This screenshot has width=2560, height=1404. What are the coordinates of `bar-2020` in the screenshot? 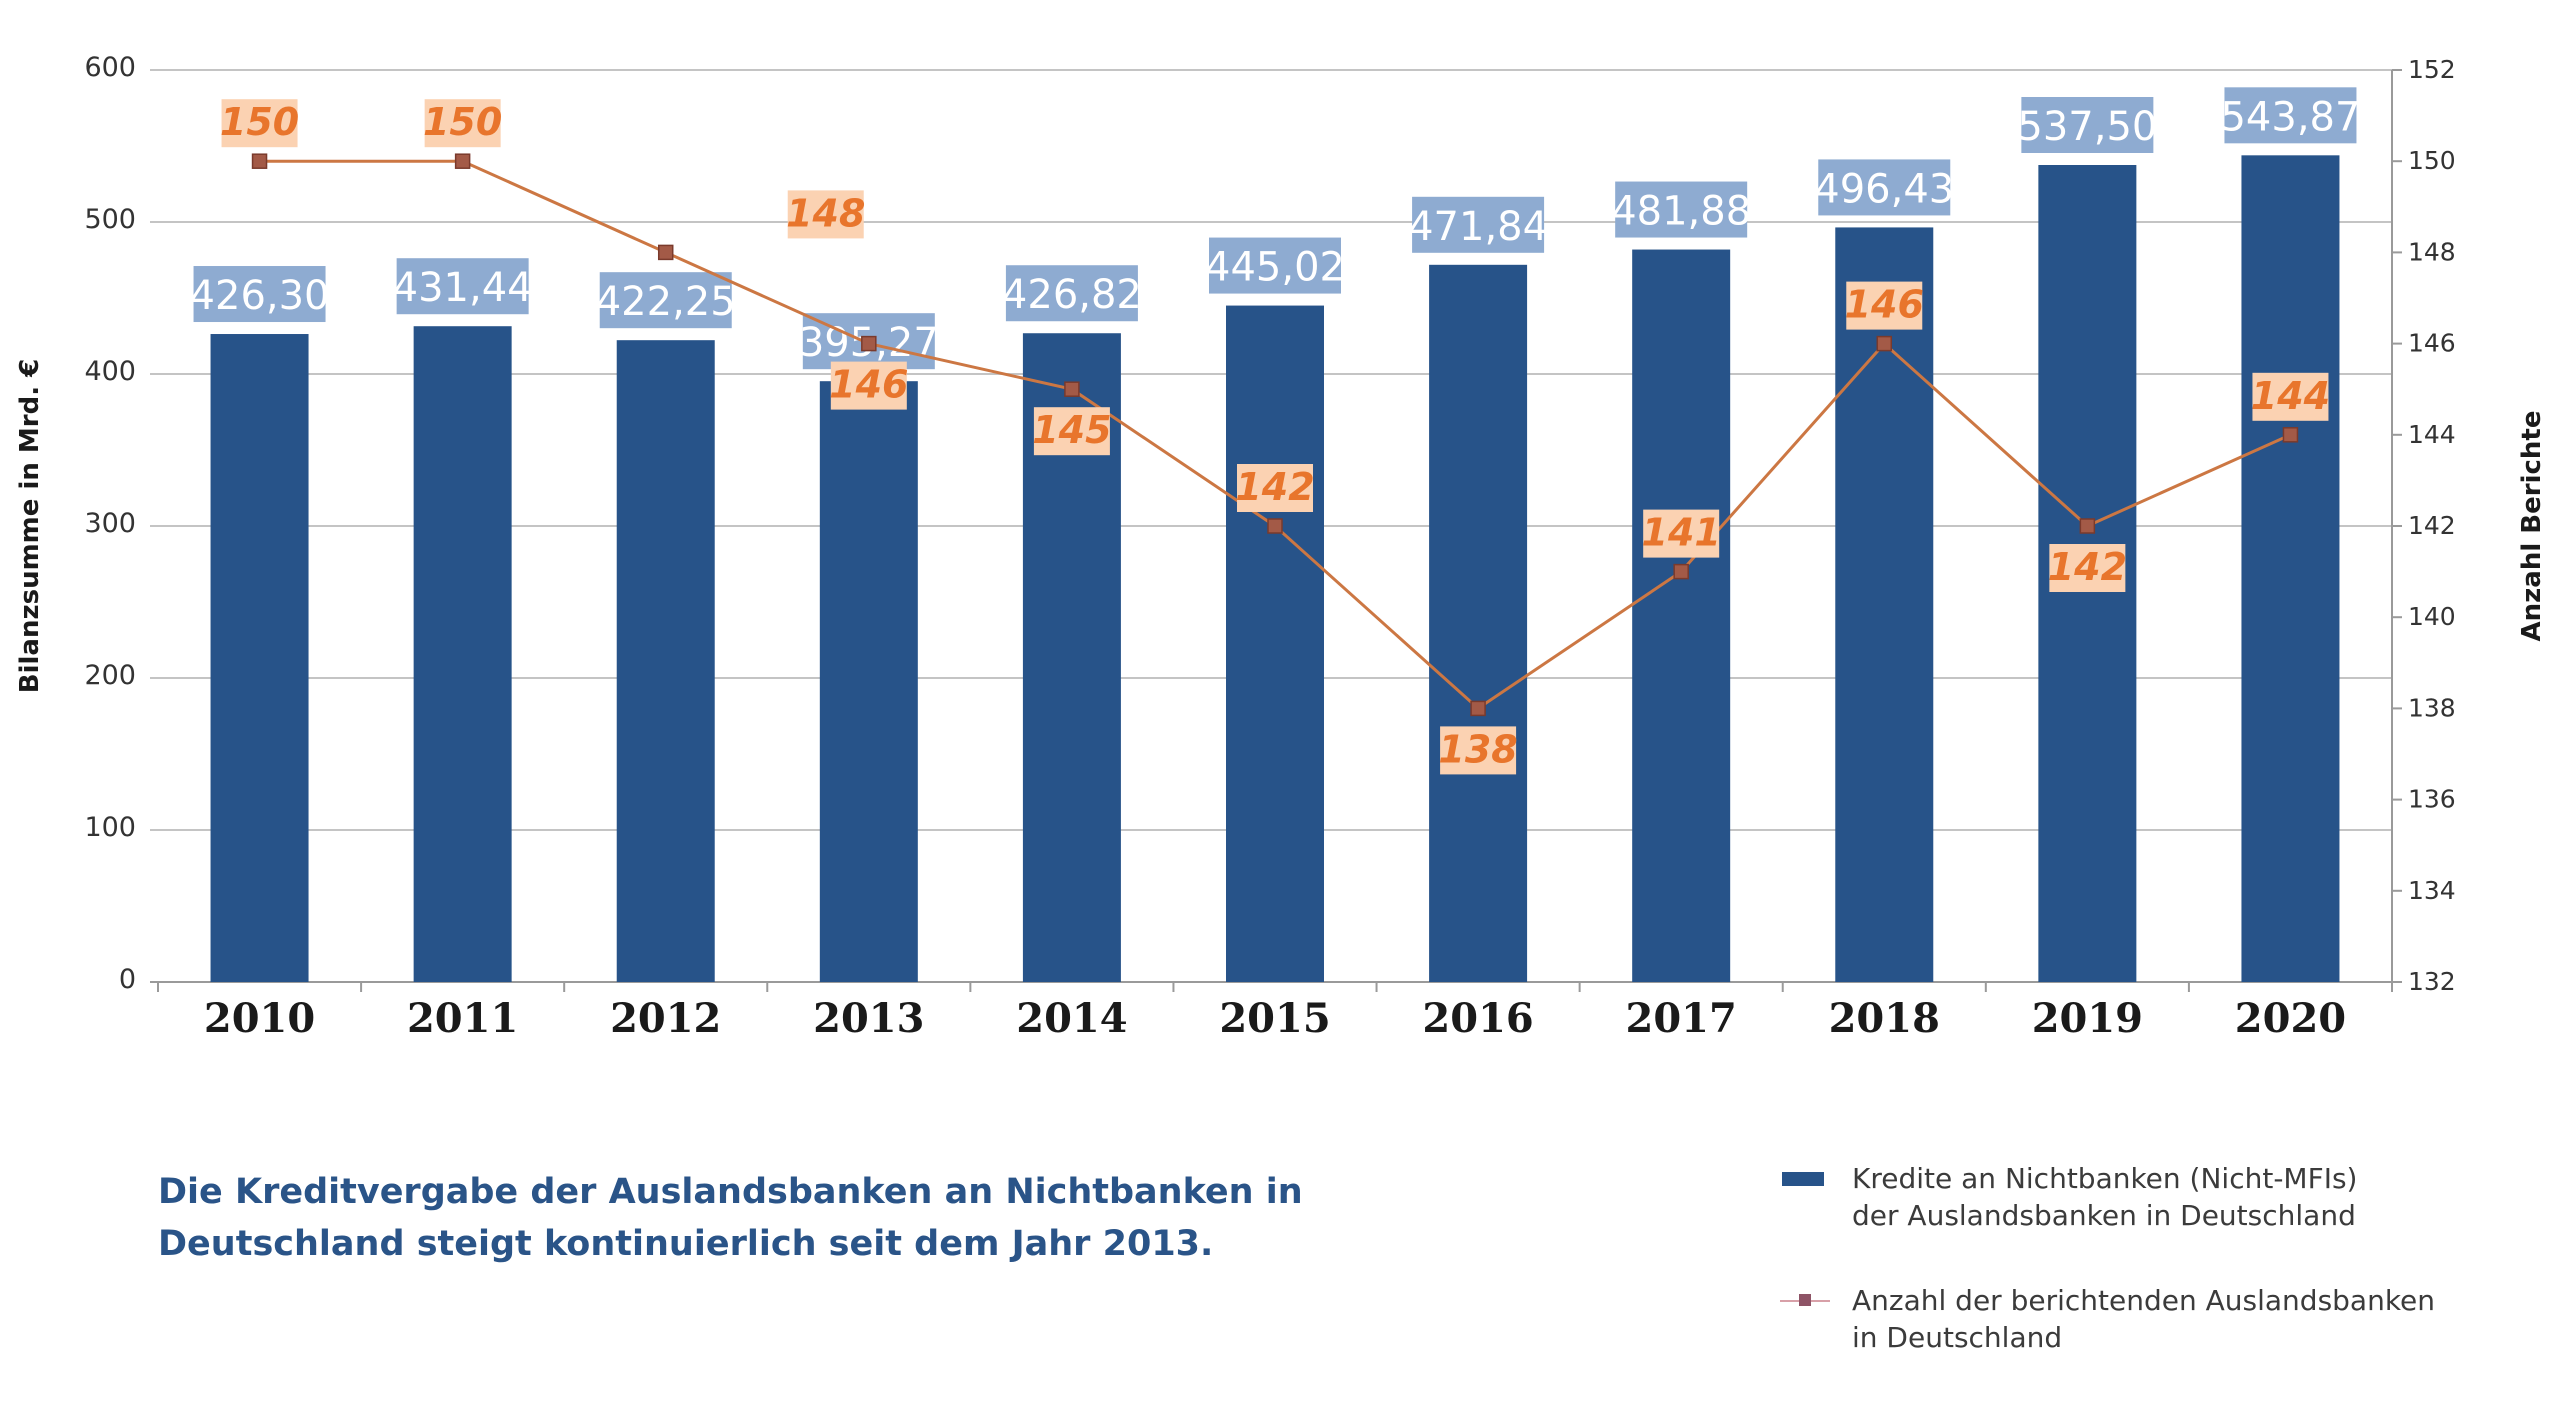 It's located at (2290, 568).